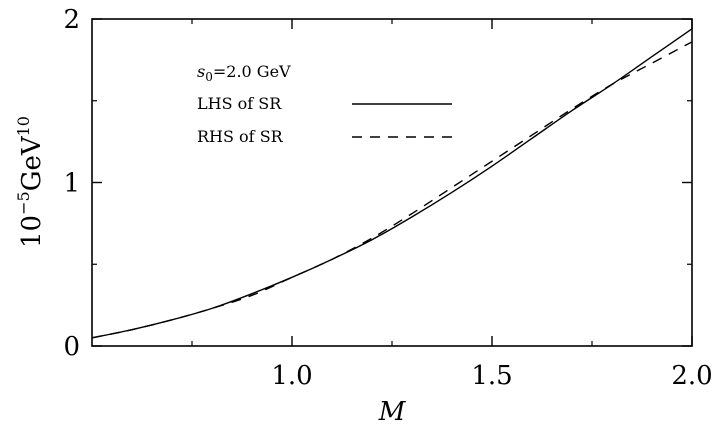 The height and width of the screenshot is (433, 713). I want to click on legend-title: s0=2.0 GeV, so click(244, 73).